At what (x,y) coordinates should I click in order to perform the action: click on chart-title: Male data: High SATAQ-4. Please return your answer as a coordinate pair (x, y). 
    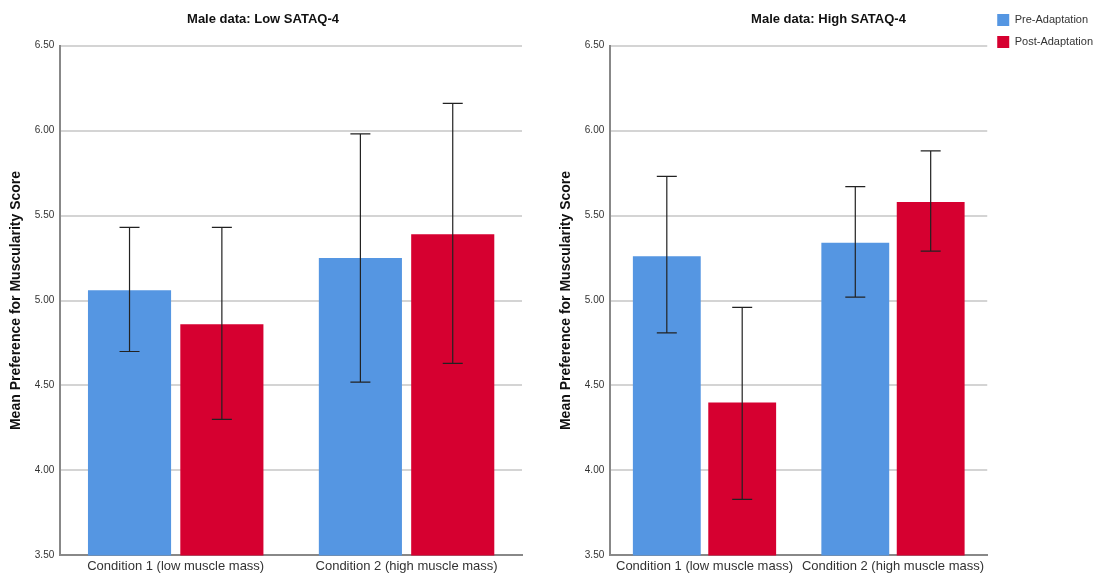
    Looking at the image, I should click on (829, 19).